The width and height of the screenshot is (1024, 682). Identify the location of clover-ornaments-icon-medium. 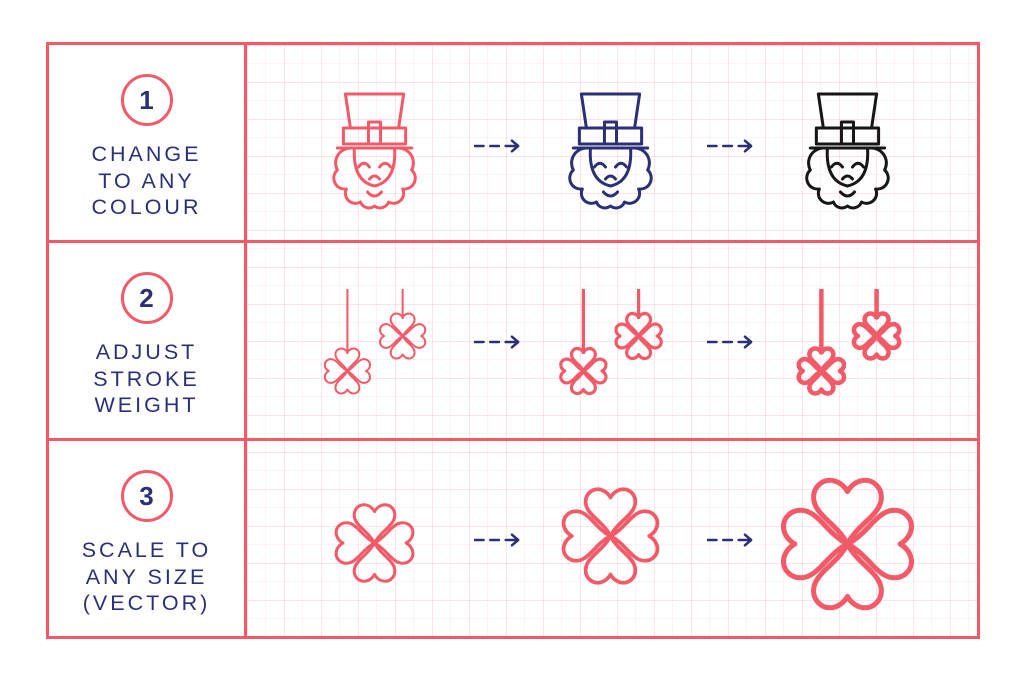
(611, 341).